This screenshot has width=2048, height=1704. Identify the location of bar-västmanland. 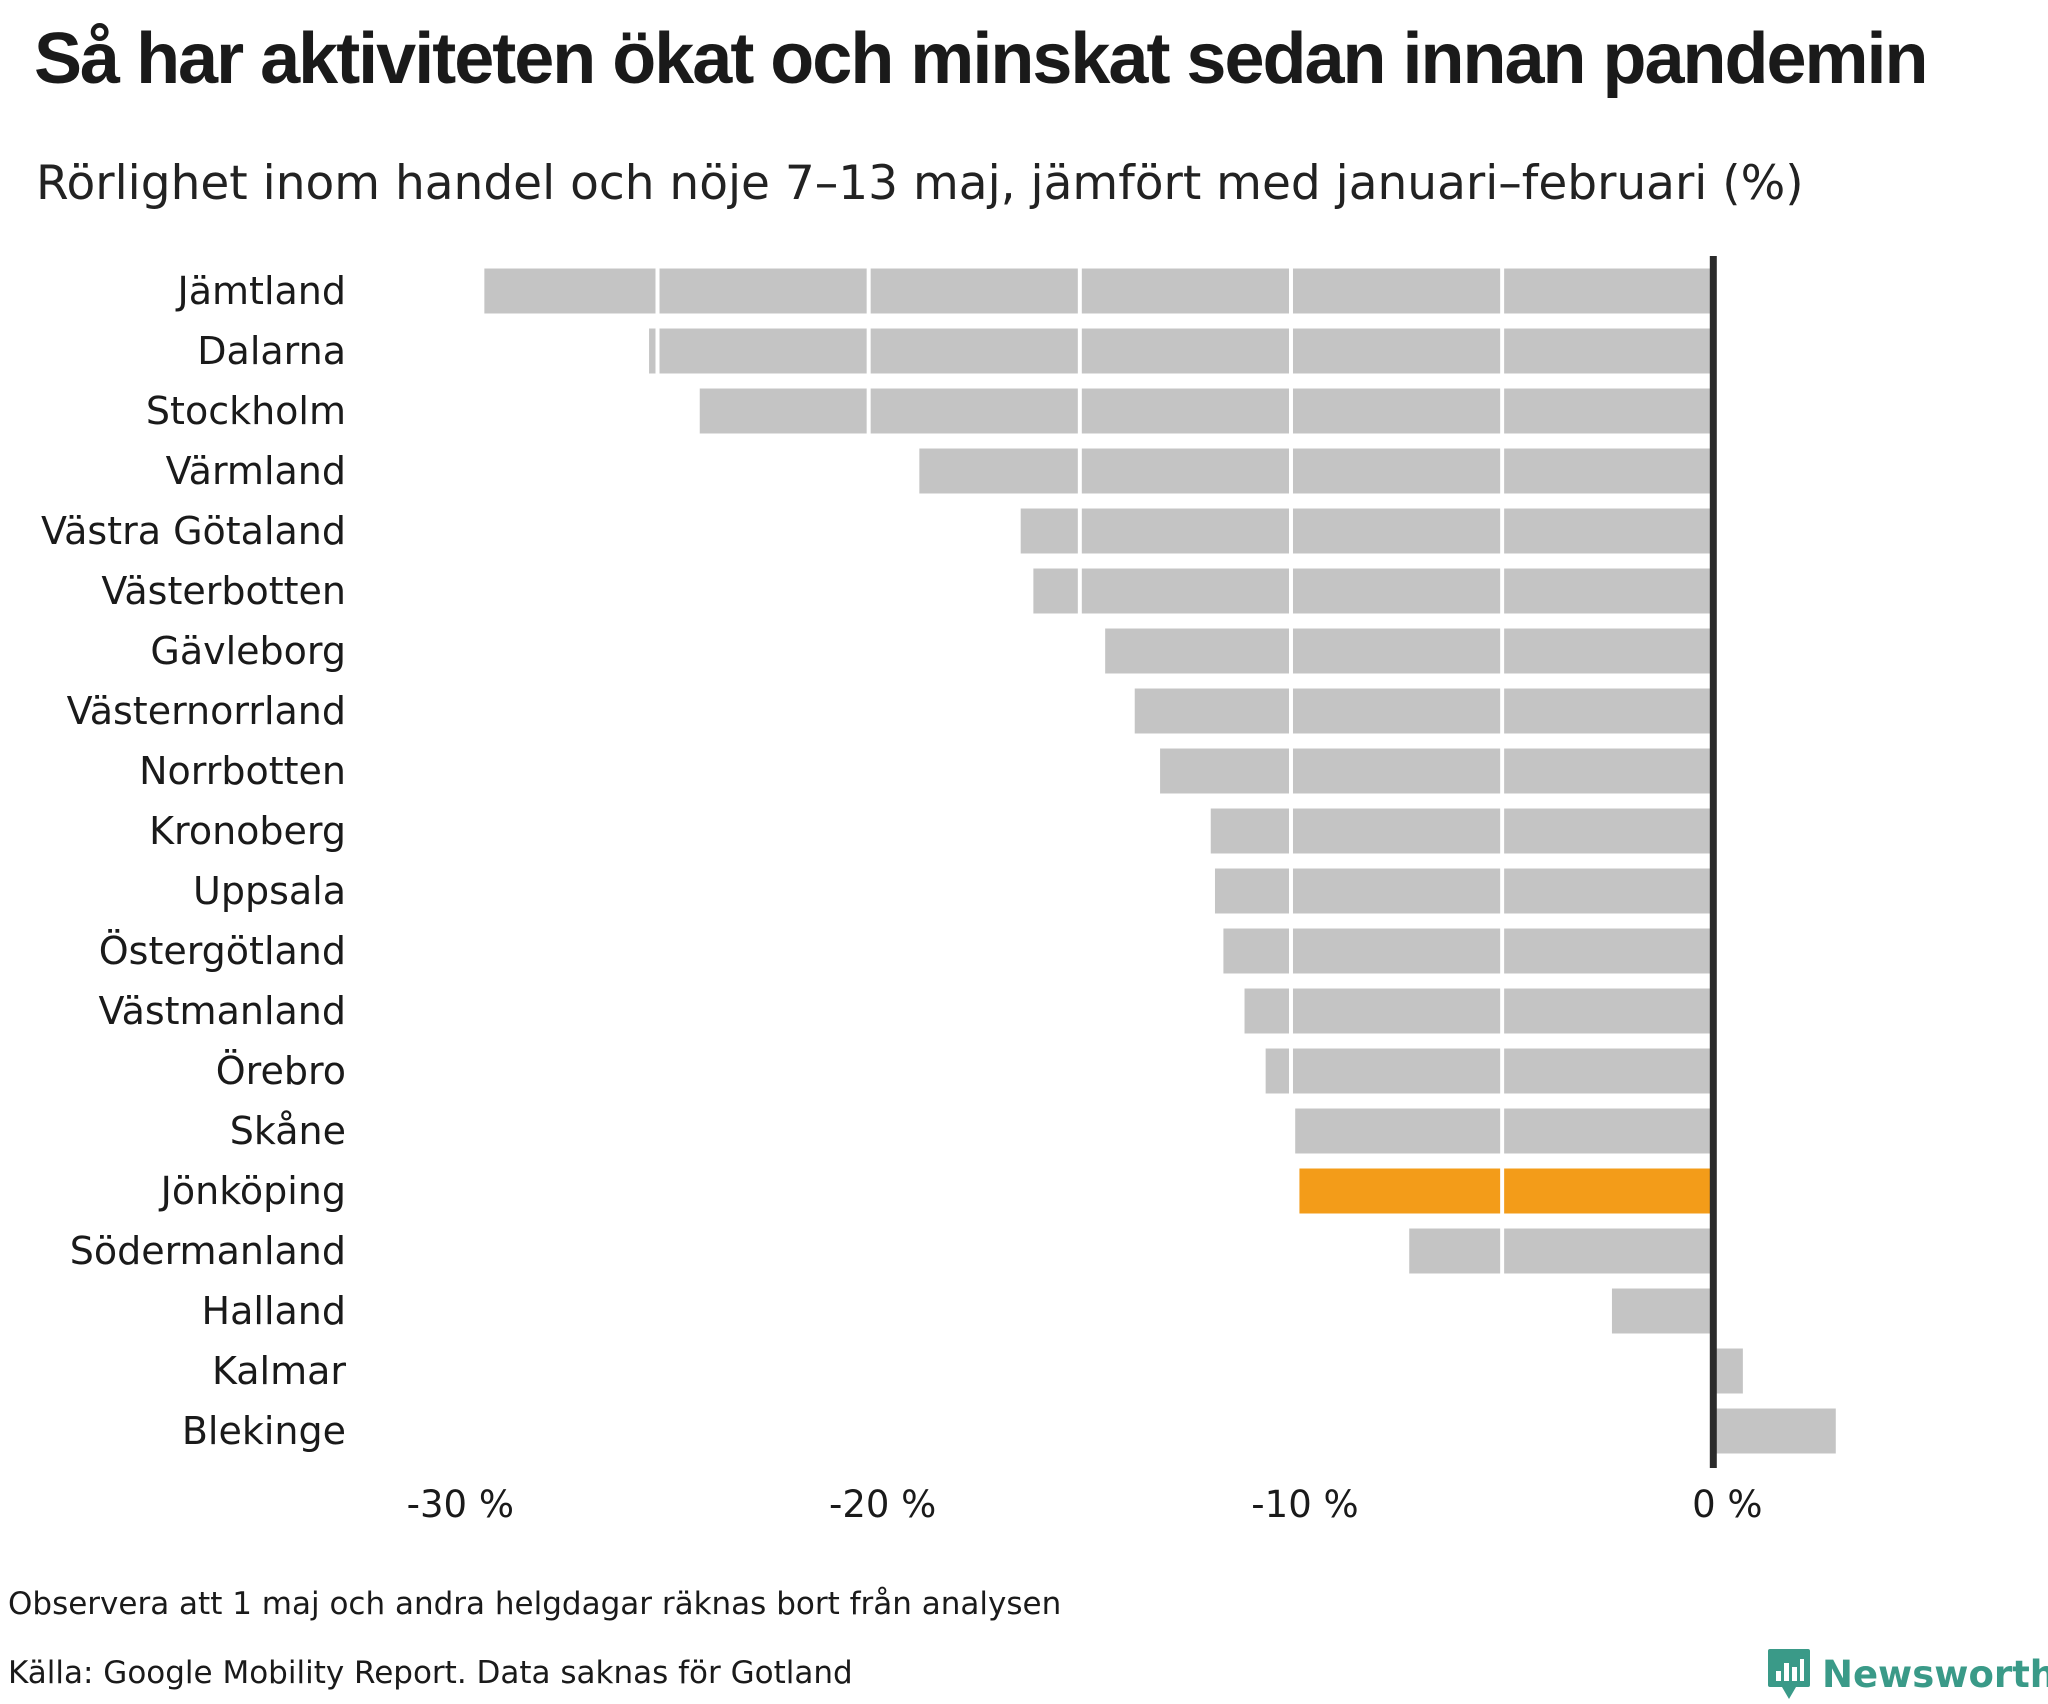
(1479, 1011).